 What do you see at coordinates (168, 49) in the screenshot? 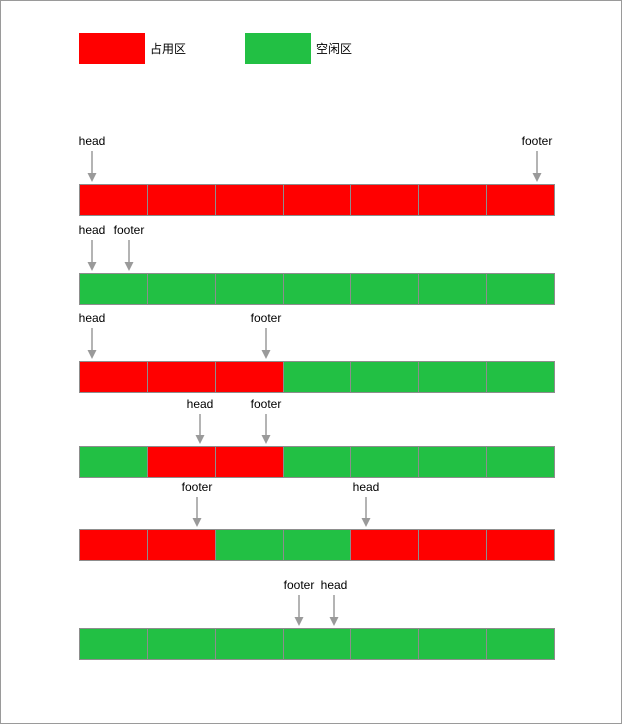
I see `legend-occupied-label: 占用区` at bounding box center [168, 49].